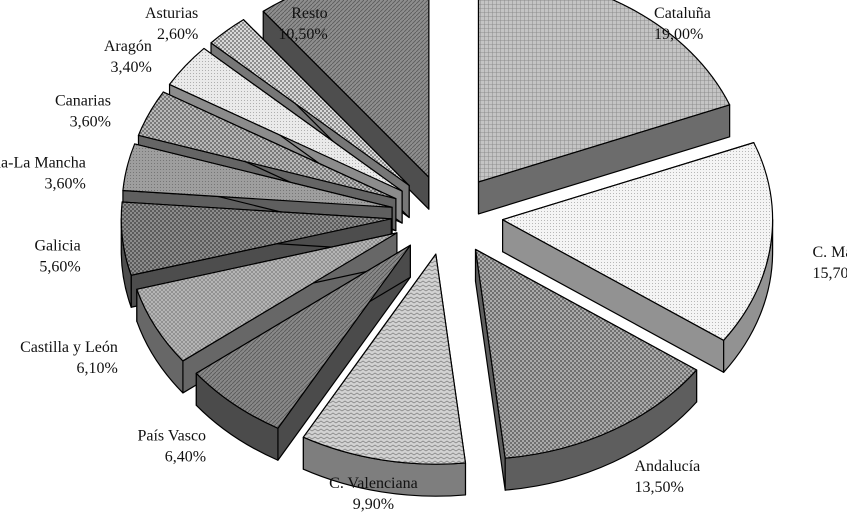  What do you see at coordinates (309, 13) in the screenshot?
I see `slice-label: Resto` at bounding box center [309, 13].